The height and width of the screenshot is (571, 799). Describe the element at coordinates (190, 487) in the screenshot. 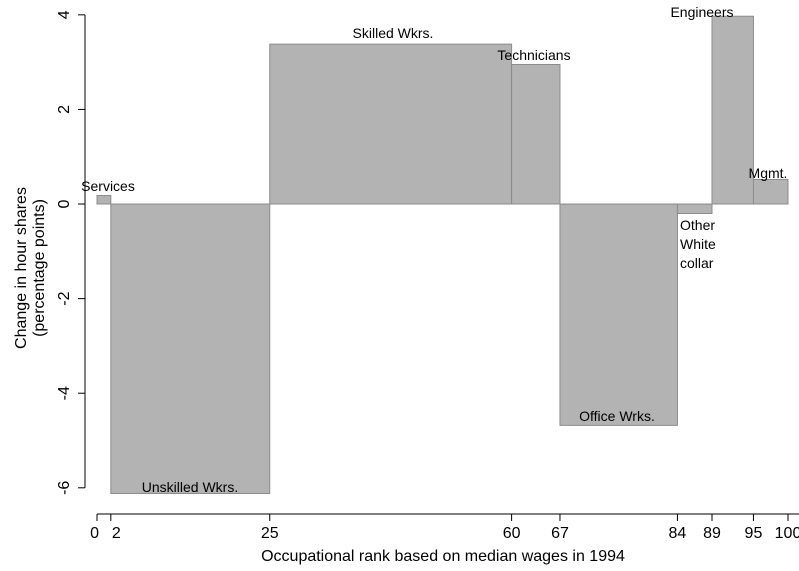

I see `bar-label-unskilled-wkrs: Unskilled Wkrs.` at that location.